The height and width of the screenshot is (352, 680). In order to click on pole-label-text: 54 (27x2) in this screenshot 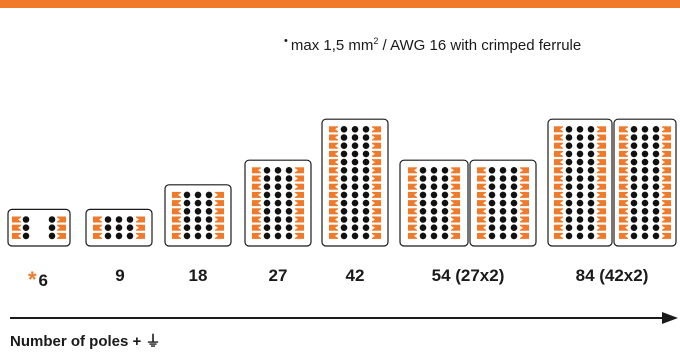, I will do `click(468, 275)`.